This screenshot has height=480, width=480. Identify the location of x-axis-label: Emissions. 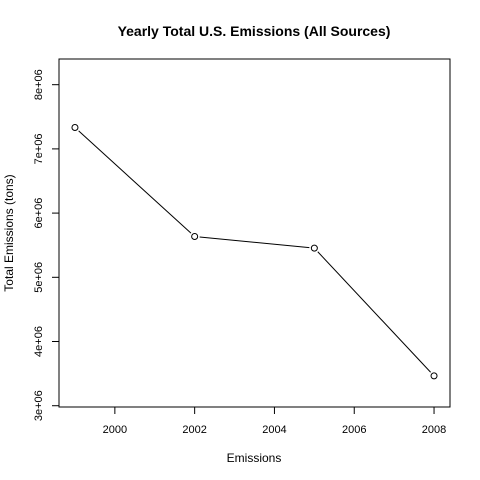
(254, 458).